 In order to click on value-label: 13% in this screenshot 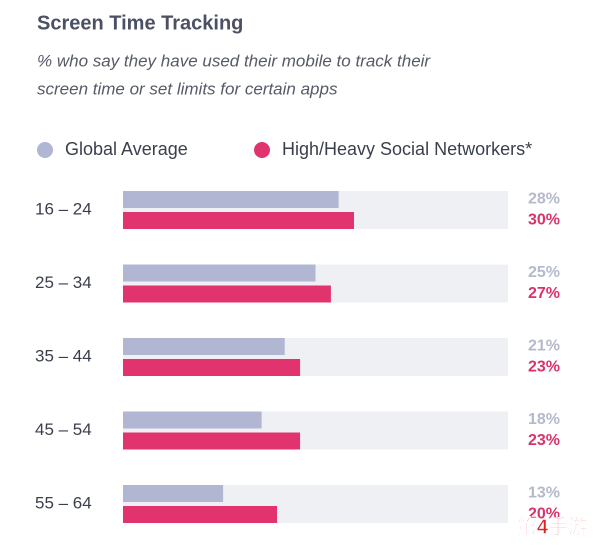, I will do `click(544, 493)`.